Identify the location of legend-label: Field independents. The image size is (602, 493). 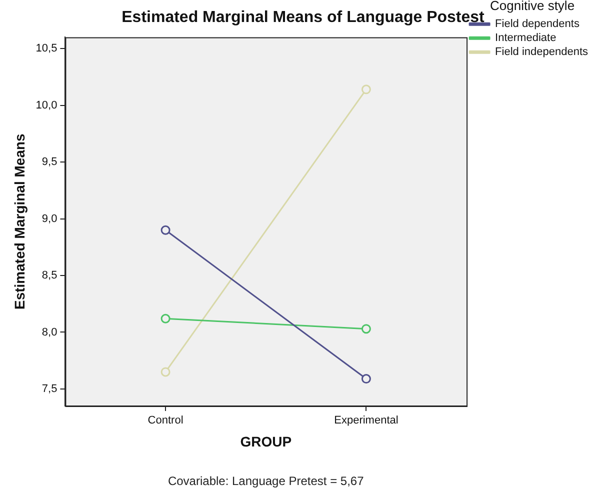
(541, 52).